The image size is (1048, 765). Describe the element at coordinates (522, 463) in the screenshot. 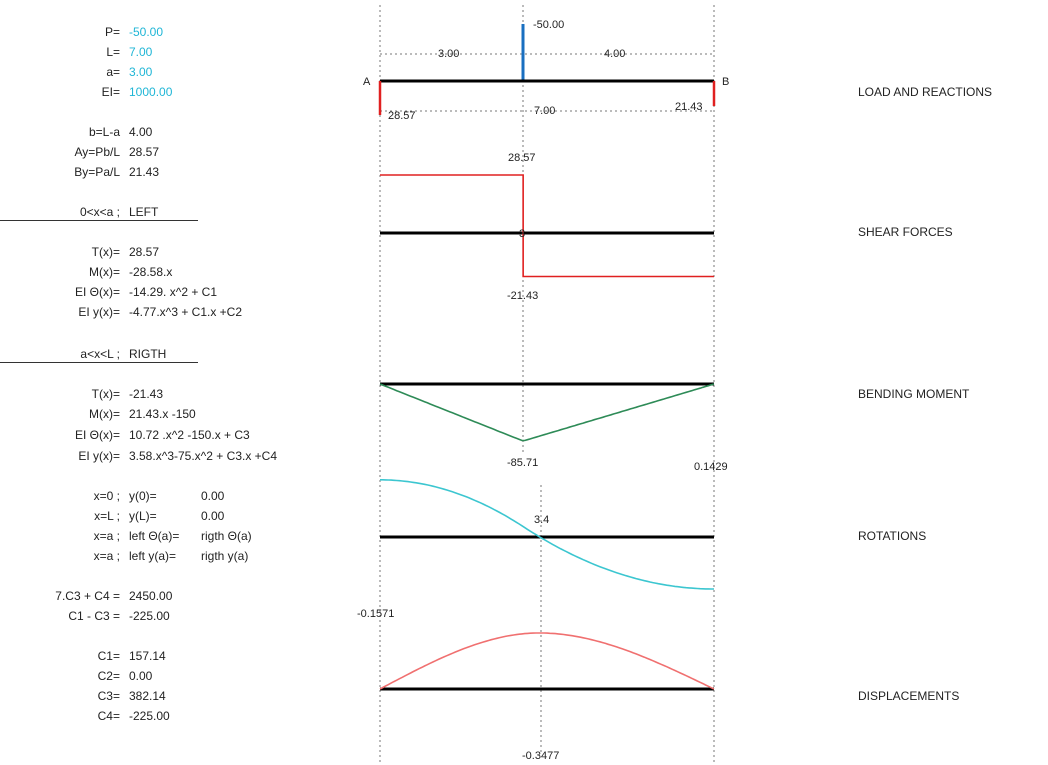

I see `moment-min-label: -85.71` at that location.